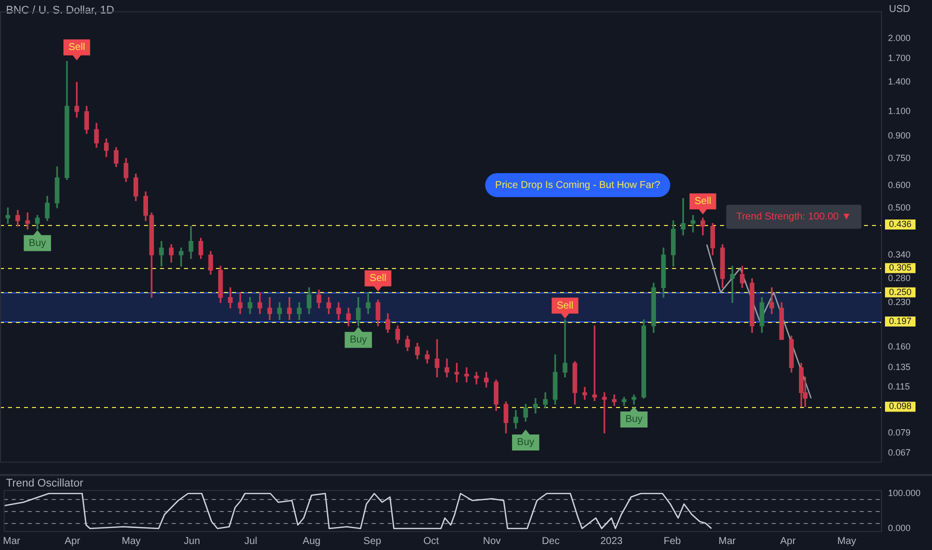 The height and width of the screenshot is (550, 932). What do you see at coordinates (900, 321) in the screenshot?
I see `ref-line-label: 0.197` at bounding box center [900, 321].